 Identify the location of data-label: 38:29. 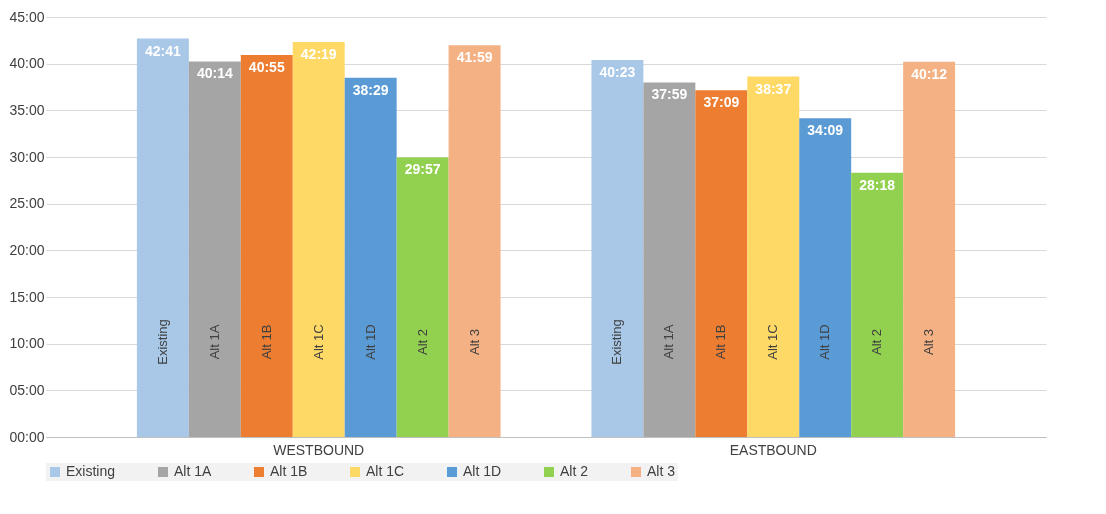
(370, 89).